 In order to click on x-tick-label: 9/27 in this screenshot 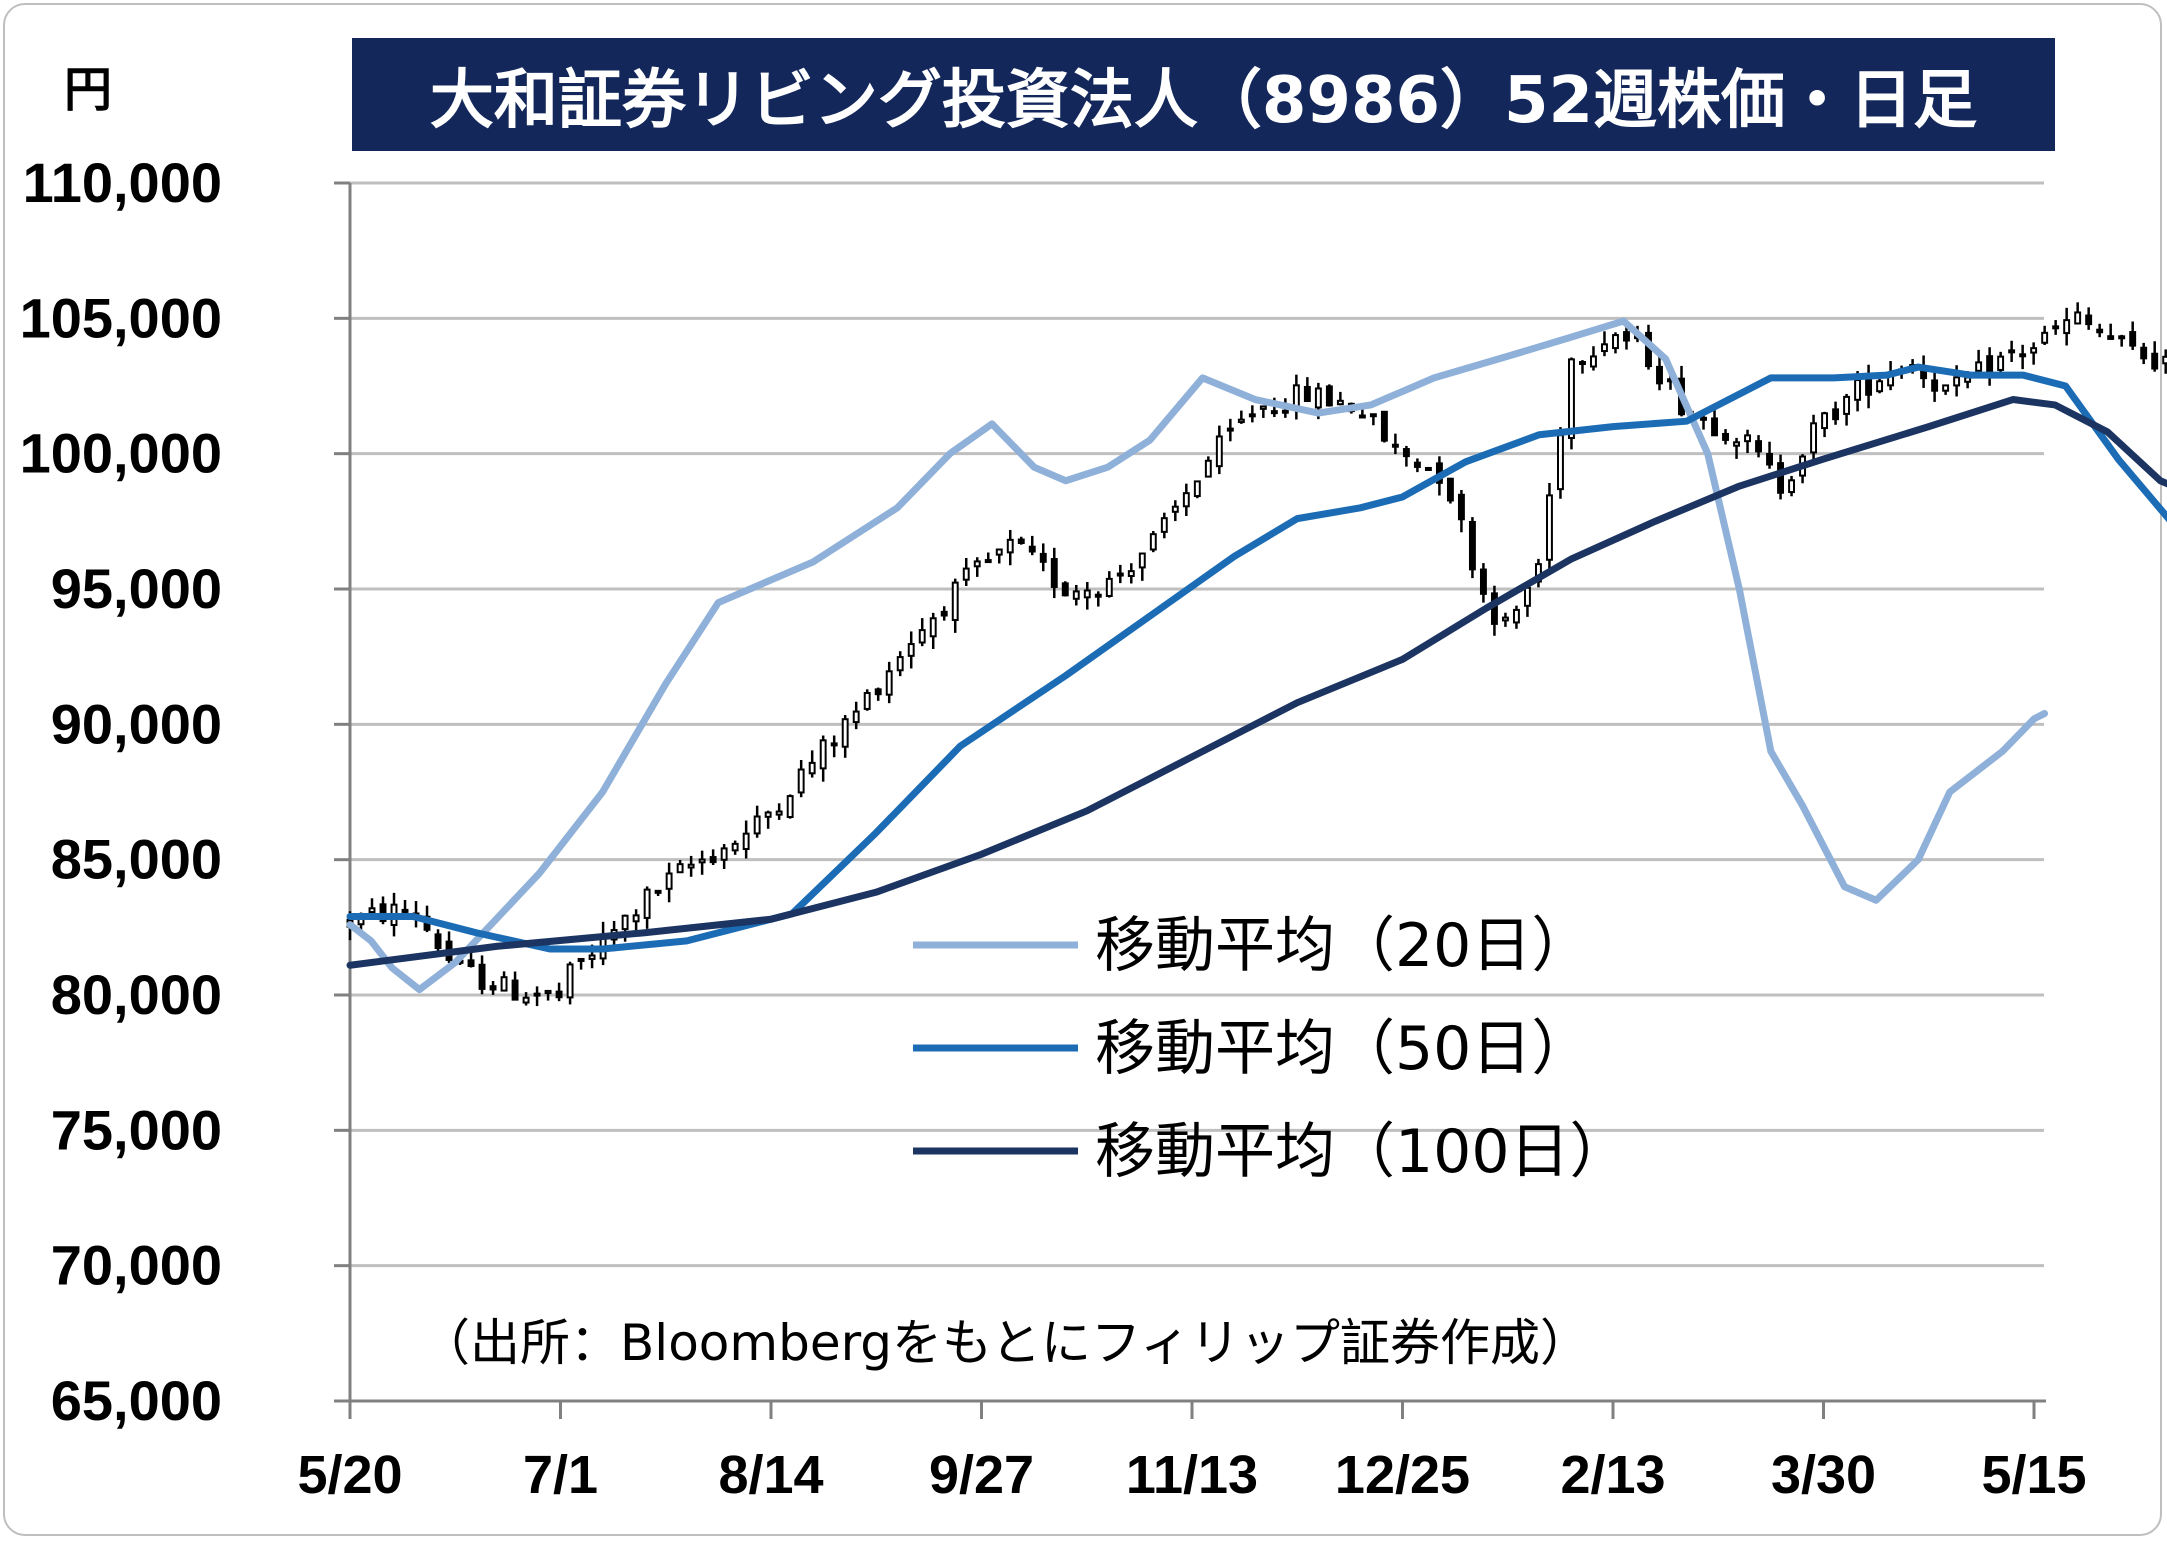, I will do `click(981, 1475)`.